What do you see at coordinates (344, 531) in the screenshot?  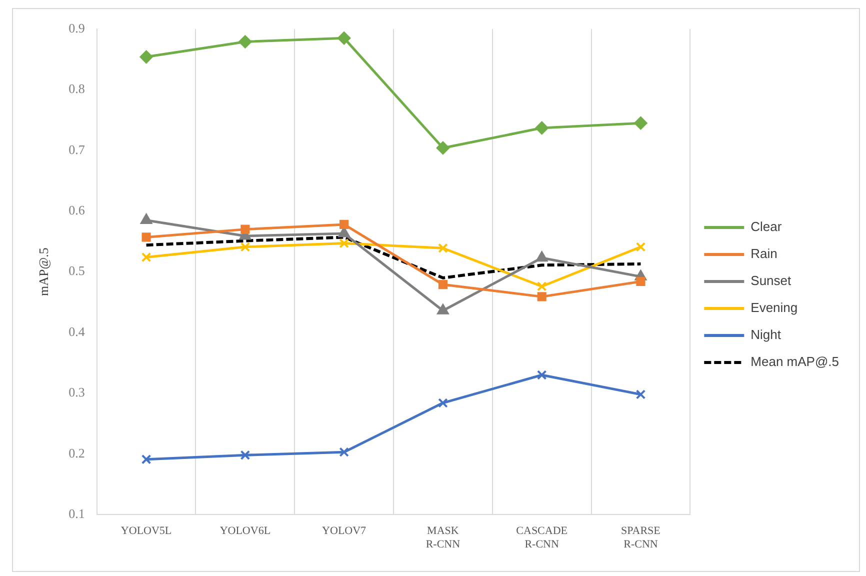 I see `x-tick-label: YOLOV7` at bounding box center [344, 531].